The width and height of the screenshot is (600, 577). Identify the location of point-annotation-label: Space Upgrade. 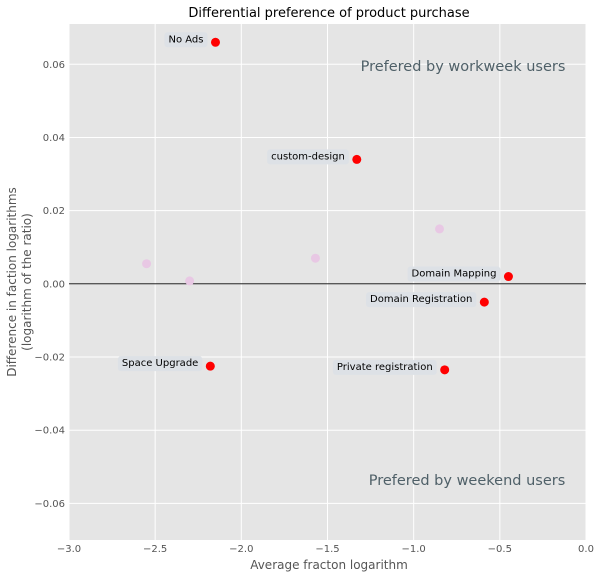
(160, 363).